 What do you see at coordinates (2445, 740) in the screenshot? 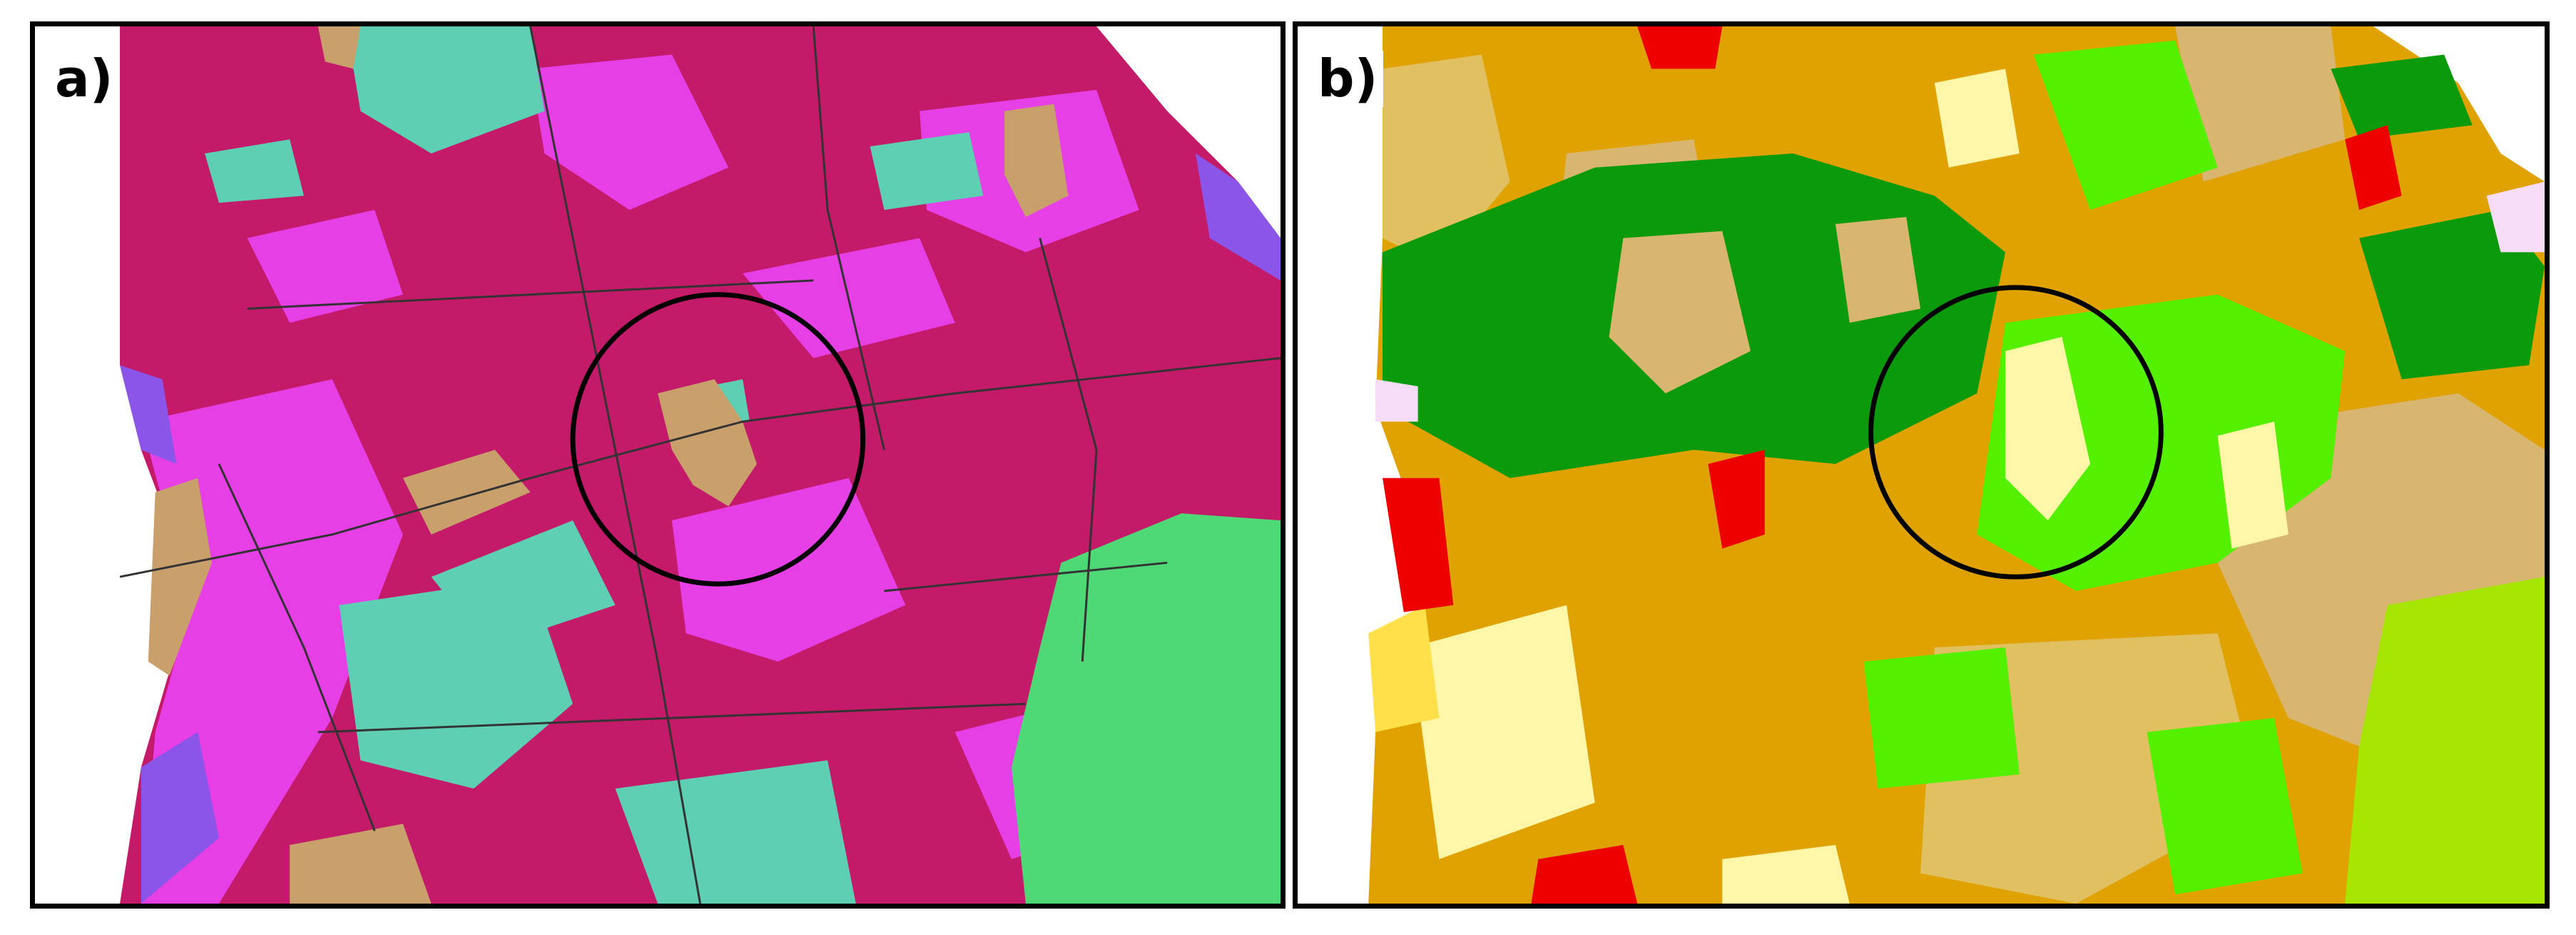
I see `zone-yellow-green` at bounding box center [2445, 740].